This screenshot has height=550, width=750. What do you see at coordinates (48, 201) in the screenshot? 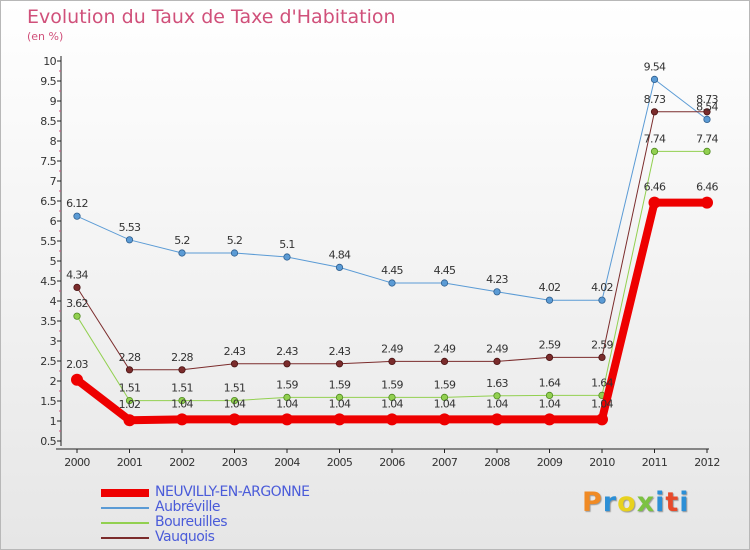
I see `y-tick-label: 6.5` at bounding box center [48, 201].